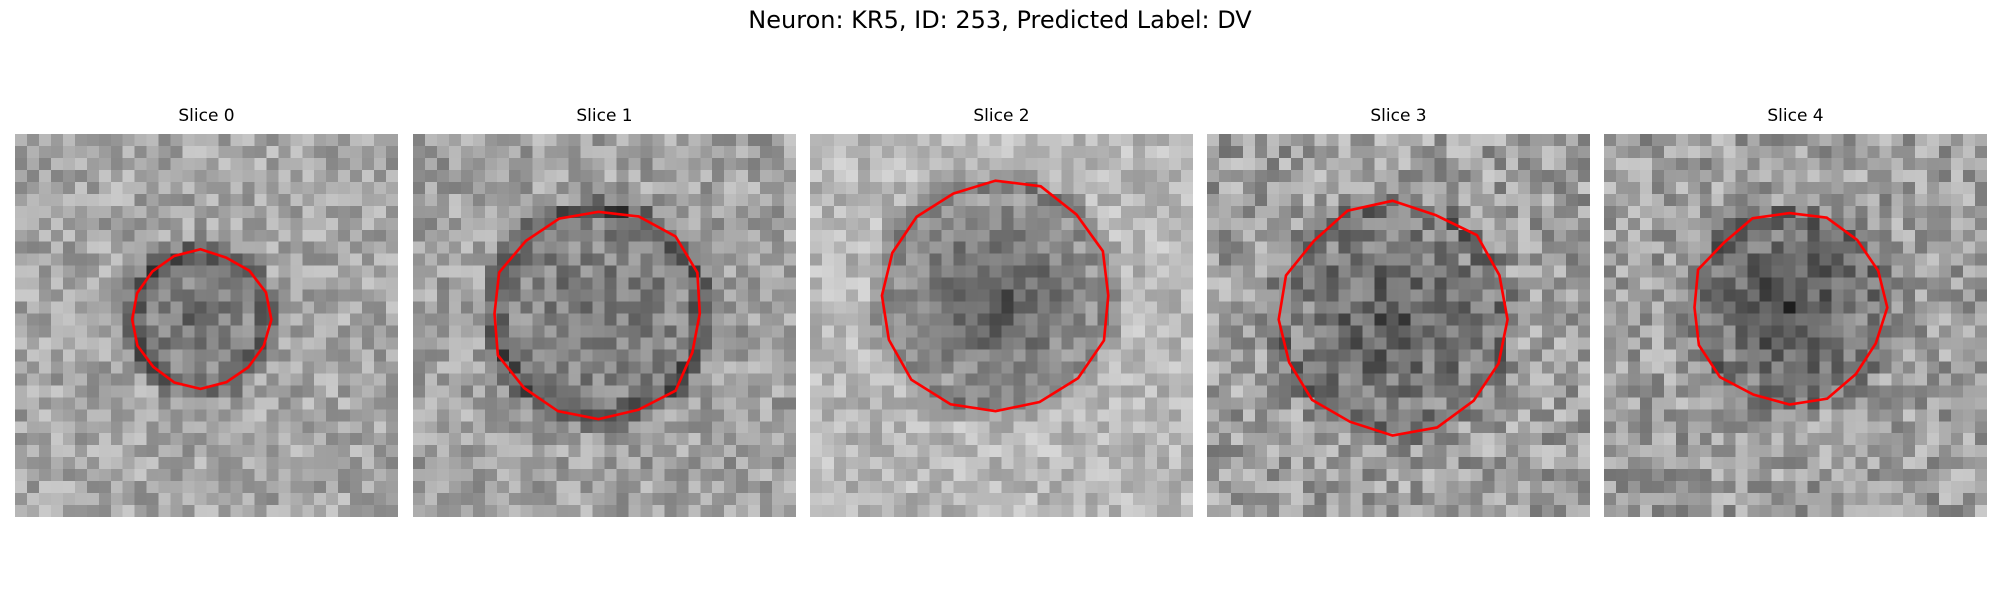 Image resolution: width=2000 pixels, height=600 pixels. Describe the element at coordinates (1001, 116) in the screenshot. I see `slice-title: Slice 2` at that location.